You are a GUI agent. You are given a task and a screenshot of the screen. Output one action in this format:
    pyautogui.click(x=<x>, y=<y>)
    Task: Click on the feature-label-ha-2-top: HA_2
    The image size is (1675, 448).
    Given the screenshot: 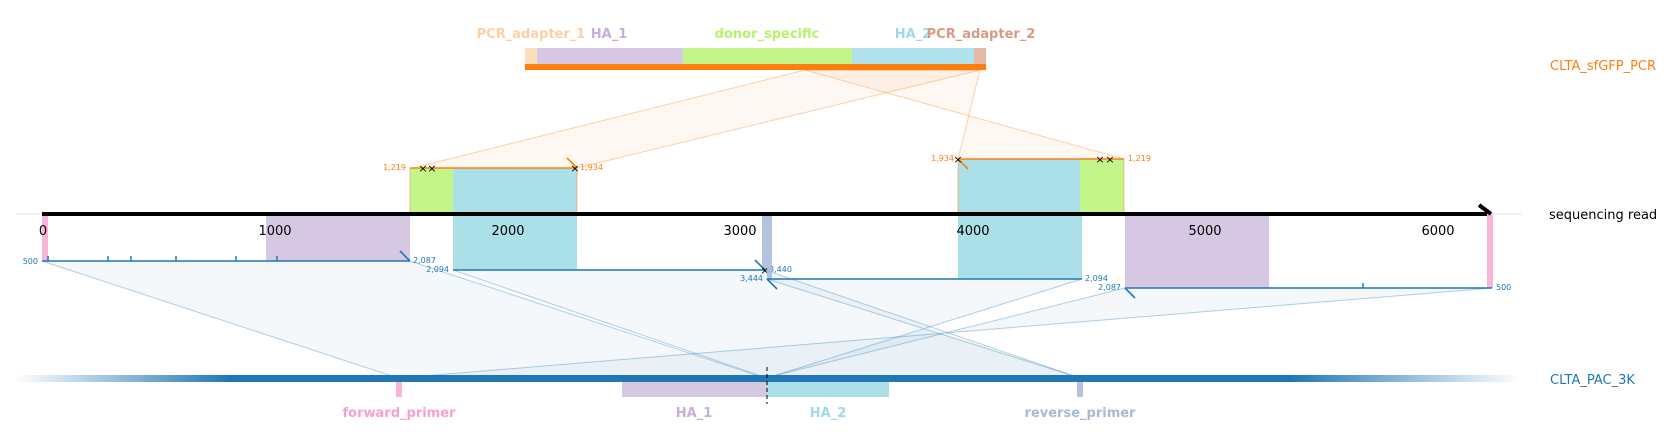 What is the action you would take?
    pyautogui.click(x=913, y=34)
    